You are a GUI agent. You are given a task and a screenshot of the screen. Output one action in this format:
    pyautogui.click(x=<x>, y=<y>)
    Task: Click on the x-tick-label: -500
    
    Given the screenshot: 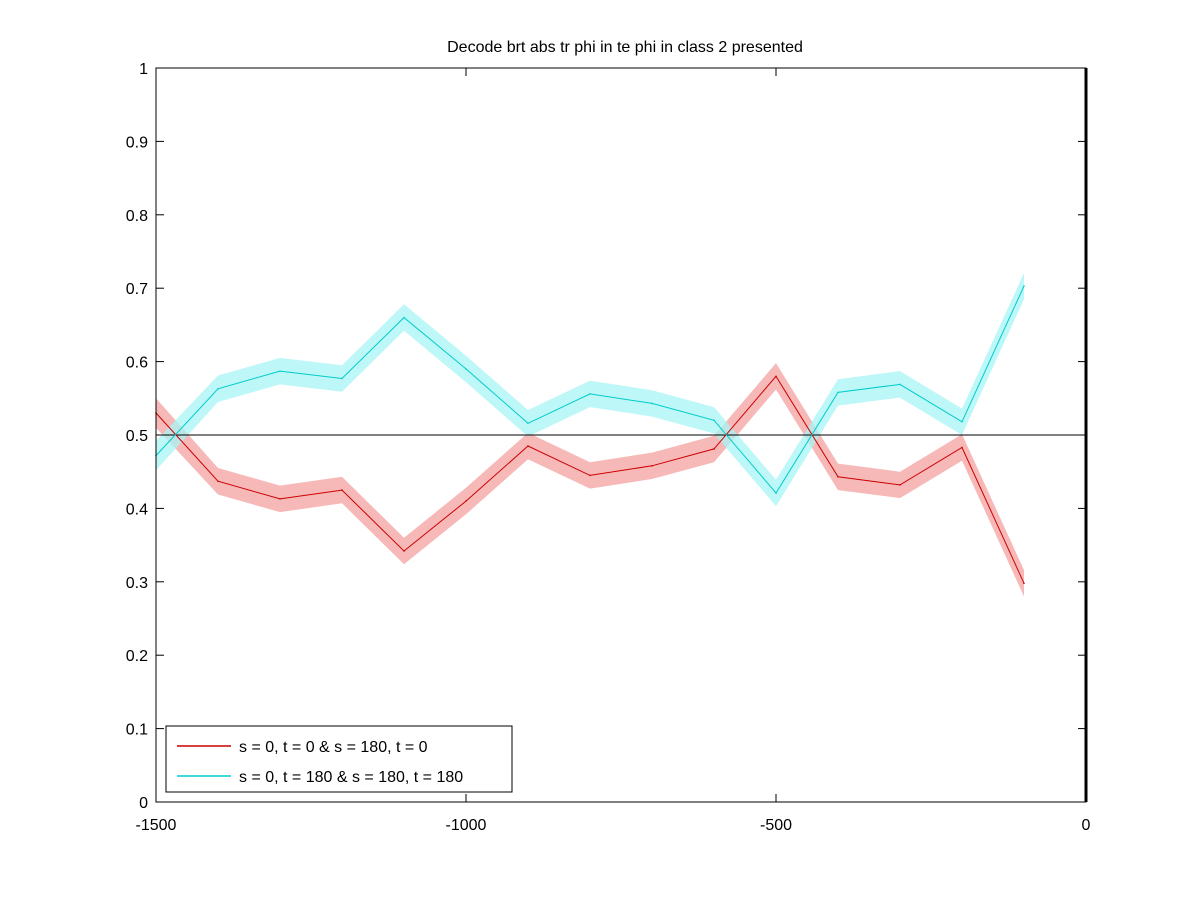 What is the action you would take?
    pyautogui.click(x=776, y=825)
    